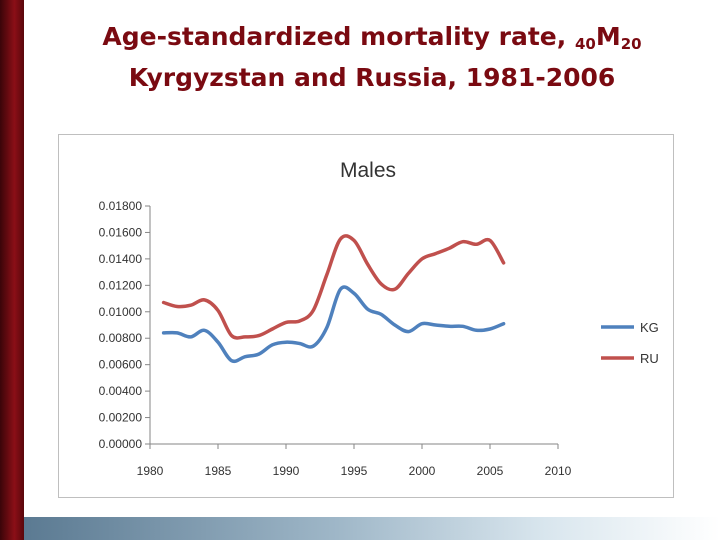 The image size is (720, 540). Describe the element at coordinates (490, 471) in the screenshot. I see `x-tick-label: 2005` at that location.